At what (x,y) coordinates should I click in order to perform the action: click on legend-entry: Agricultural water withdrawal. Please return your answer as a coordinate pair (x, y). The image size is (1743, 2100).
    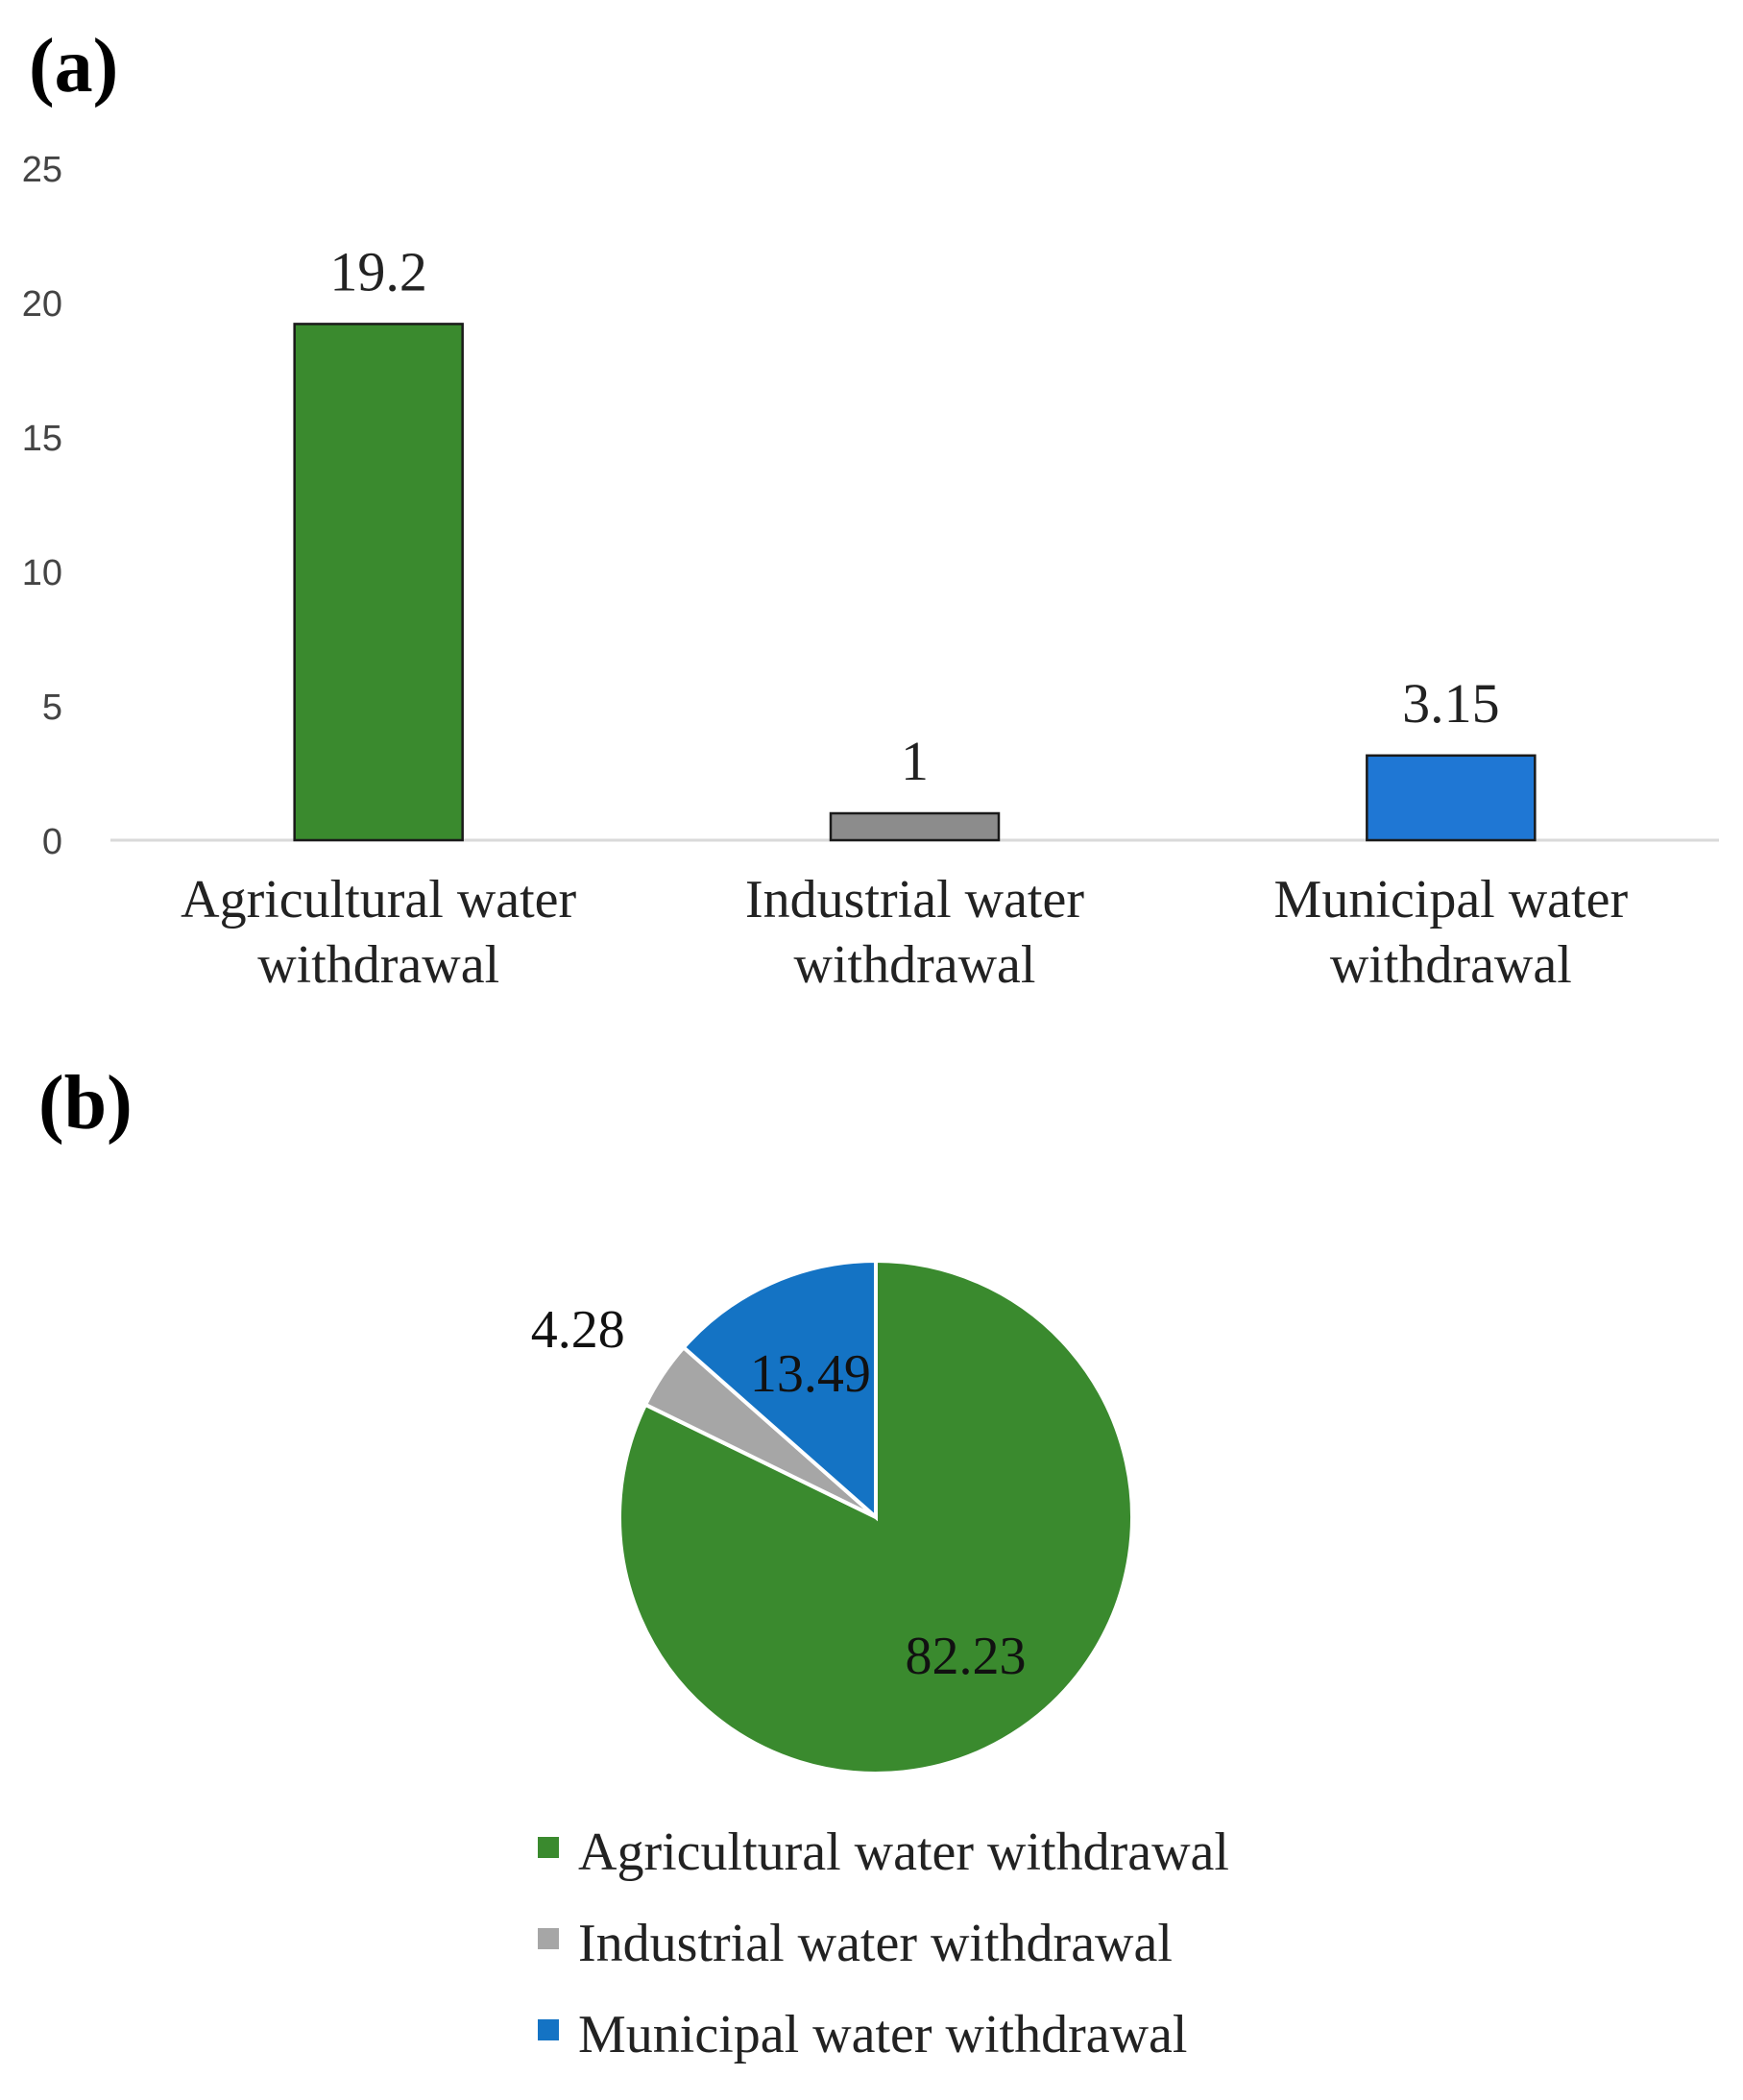
    Looking at the image, I should click on (903, 1852).